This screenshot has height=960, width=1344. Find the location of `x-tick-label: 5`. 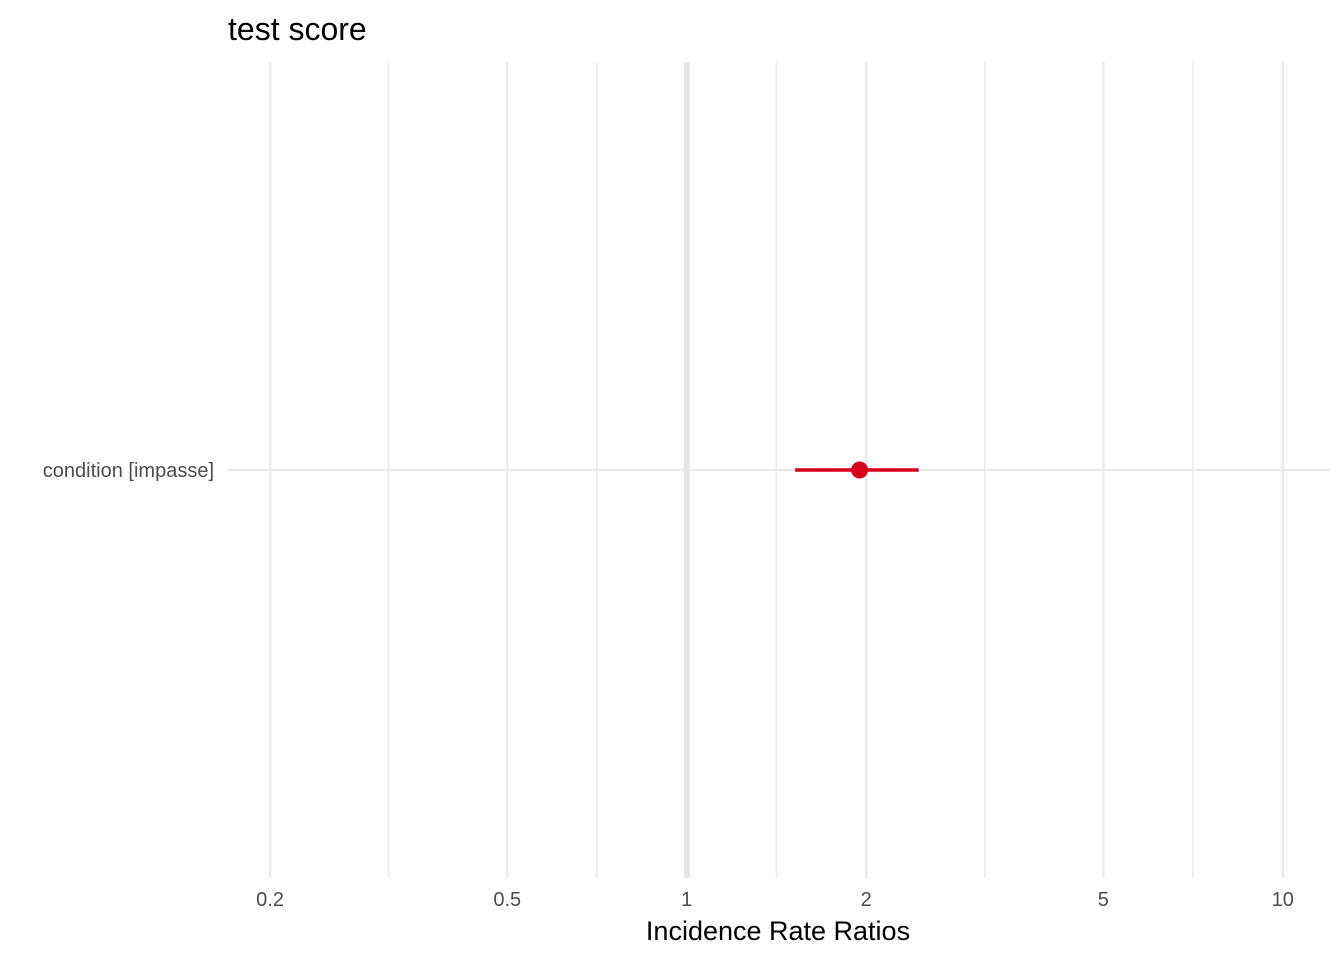

x-tick-label: 5 is located at coordinates (1103, 900).